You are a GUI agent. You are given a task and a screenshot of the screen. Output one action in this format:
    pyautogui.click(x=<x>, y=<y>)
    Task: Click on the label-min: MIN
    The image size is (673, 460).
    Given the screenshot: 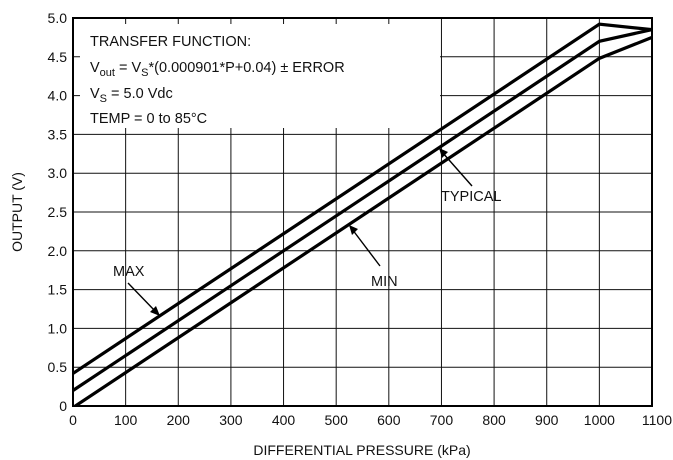 What is the action you would take?
    pyautogui.click(x=384, y=282)
    